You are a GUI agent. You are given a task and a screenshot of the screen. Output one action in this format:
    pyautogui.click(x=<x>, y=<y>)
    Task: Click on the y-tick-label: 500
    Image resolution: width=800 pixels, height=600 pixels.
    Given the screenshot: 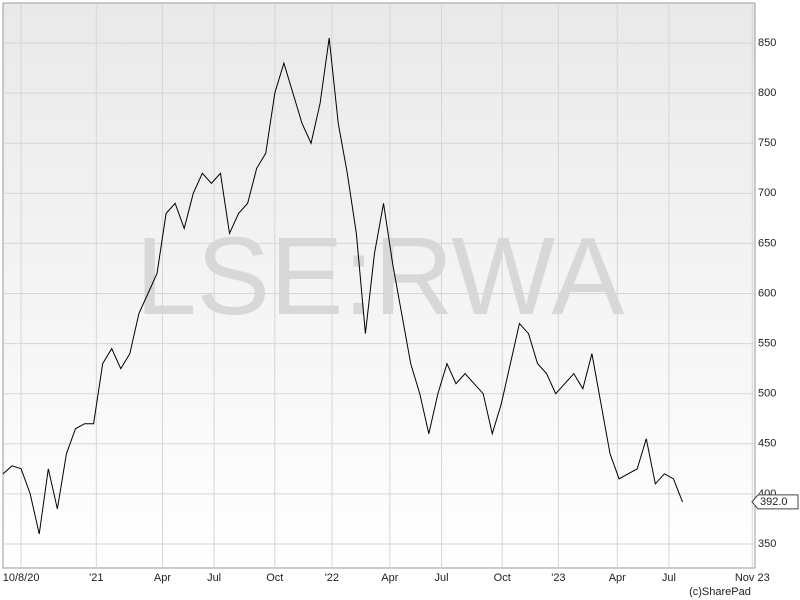 What is the action you would take?
    pyautogui.click(x=767, y=394)
    